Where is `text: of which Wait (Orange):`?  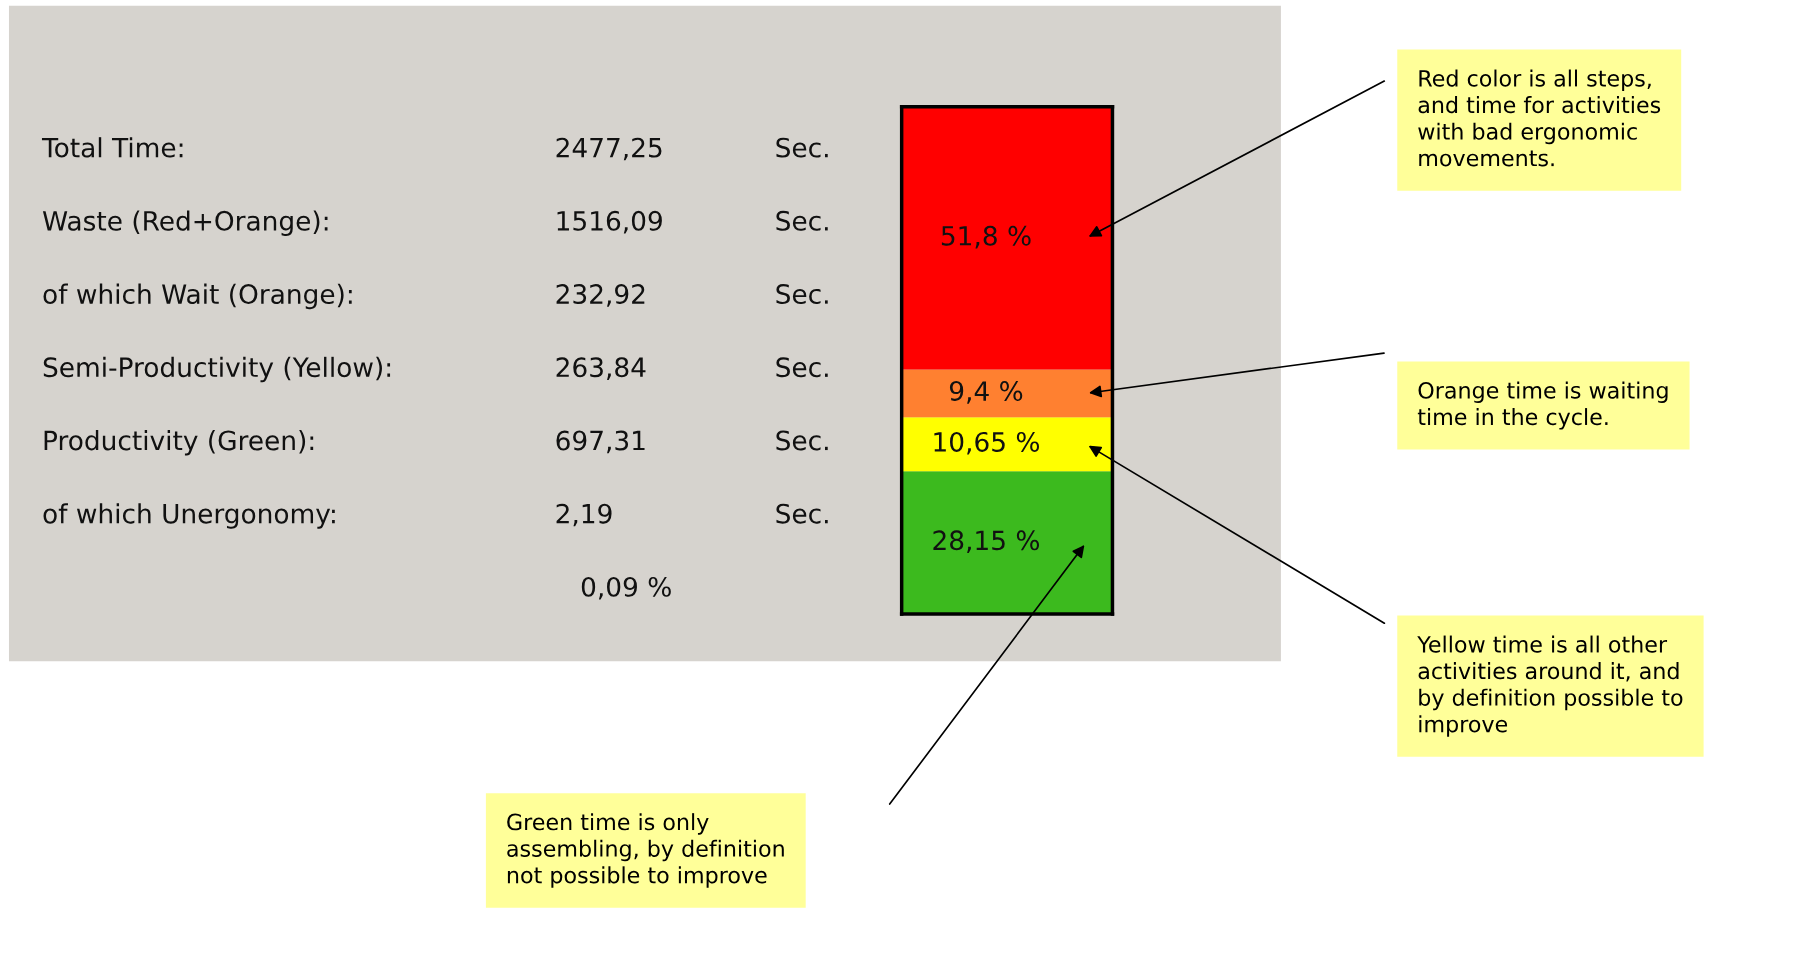 text: of which Wait (Orange): is located at coordinates (197, 296).